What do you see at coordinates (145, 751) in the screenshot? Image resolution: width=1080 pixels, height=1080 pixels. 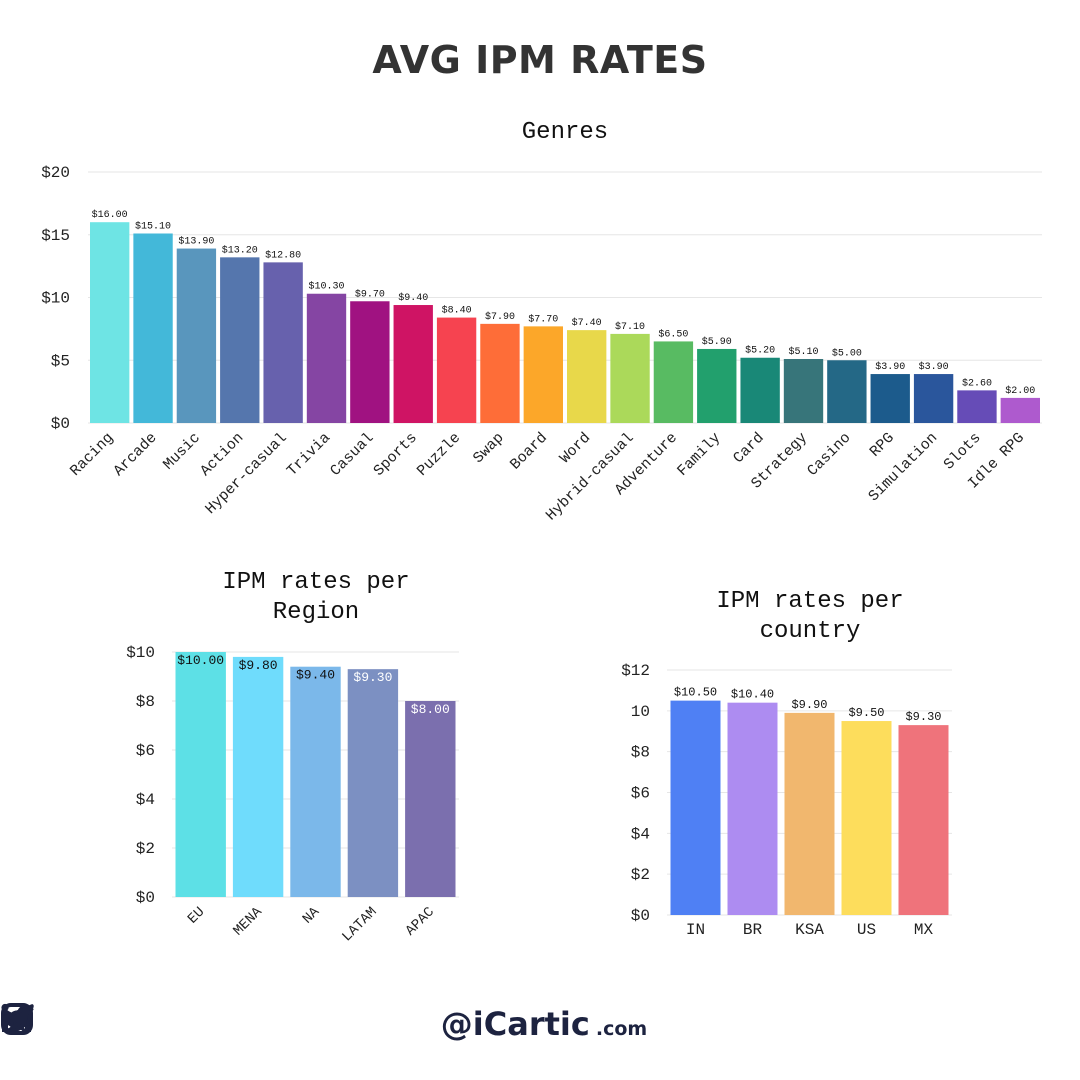 I see `region-y-tick-label: $6` at bounding box center [145, 751].